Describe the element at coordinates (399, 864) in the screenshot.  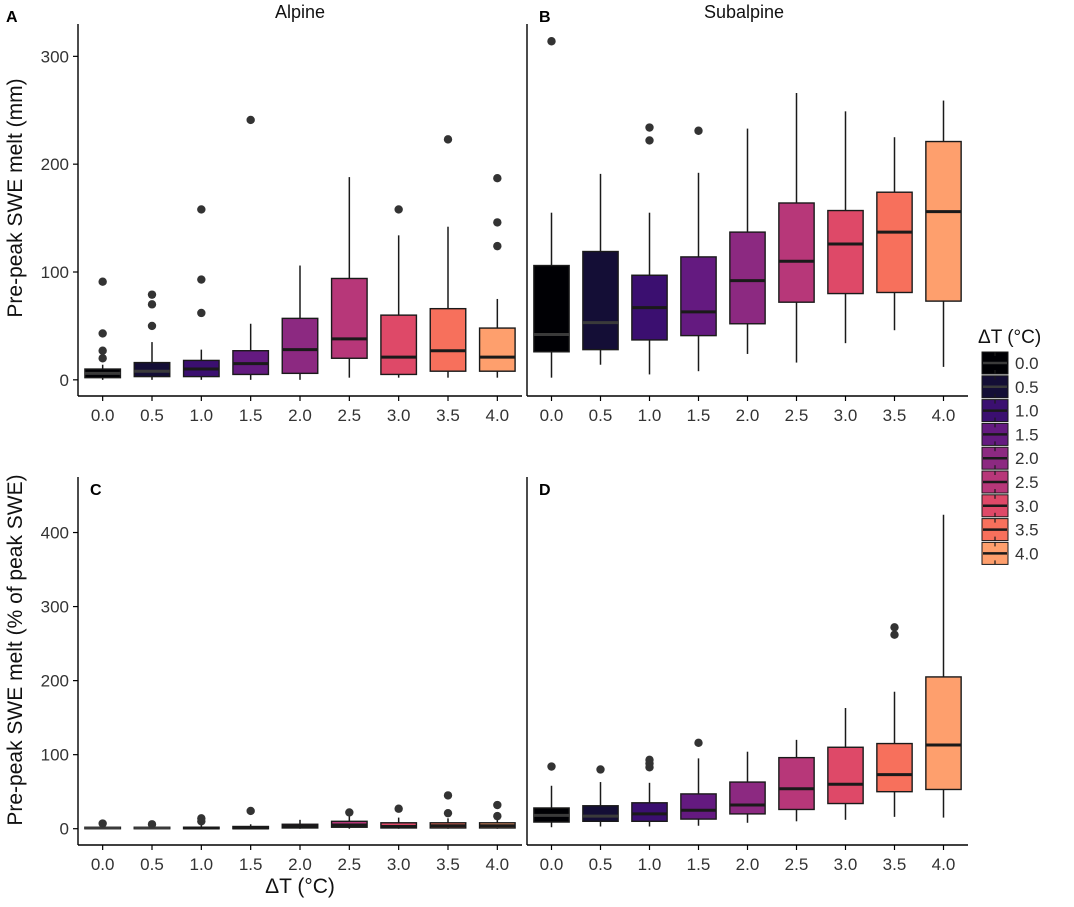
I see `panel-c-x-tick-label: 3.0` at that location.